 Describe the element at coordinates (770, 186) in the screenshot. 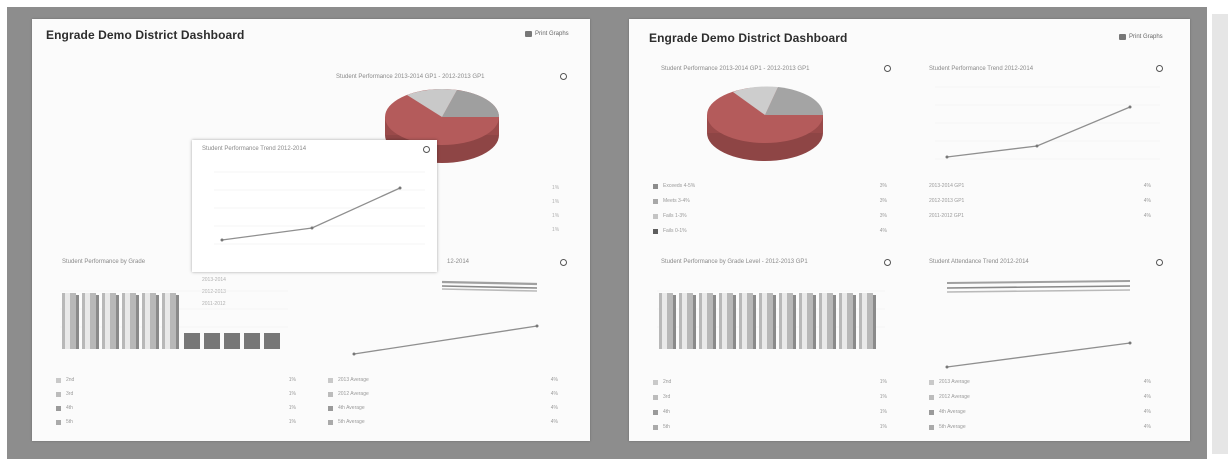

I see `pie-legend-item: Exceeds 4-5% 3%` at that location.